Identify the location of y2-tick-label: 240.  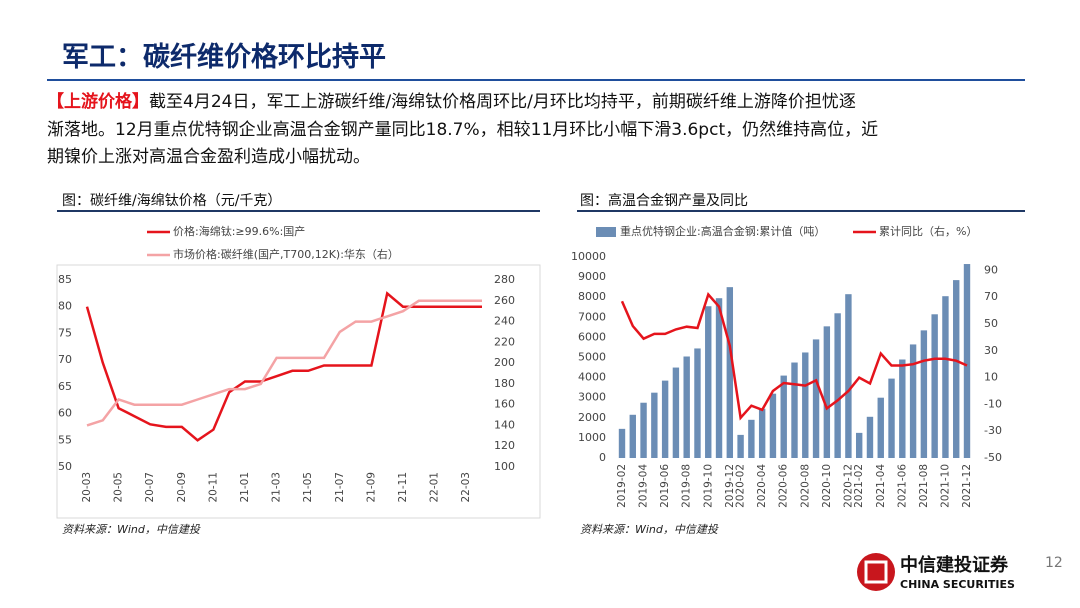
(504, 321).